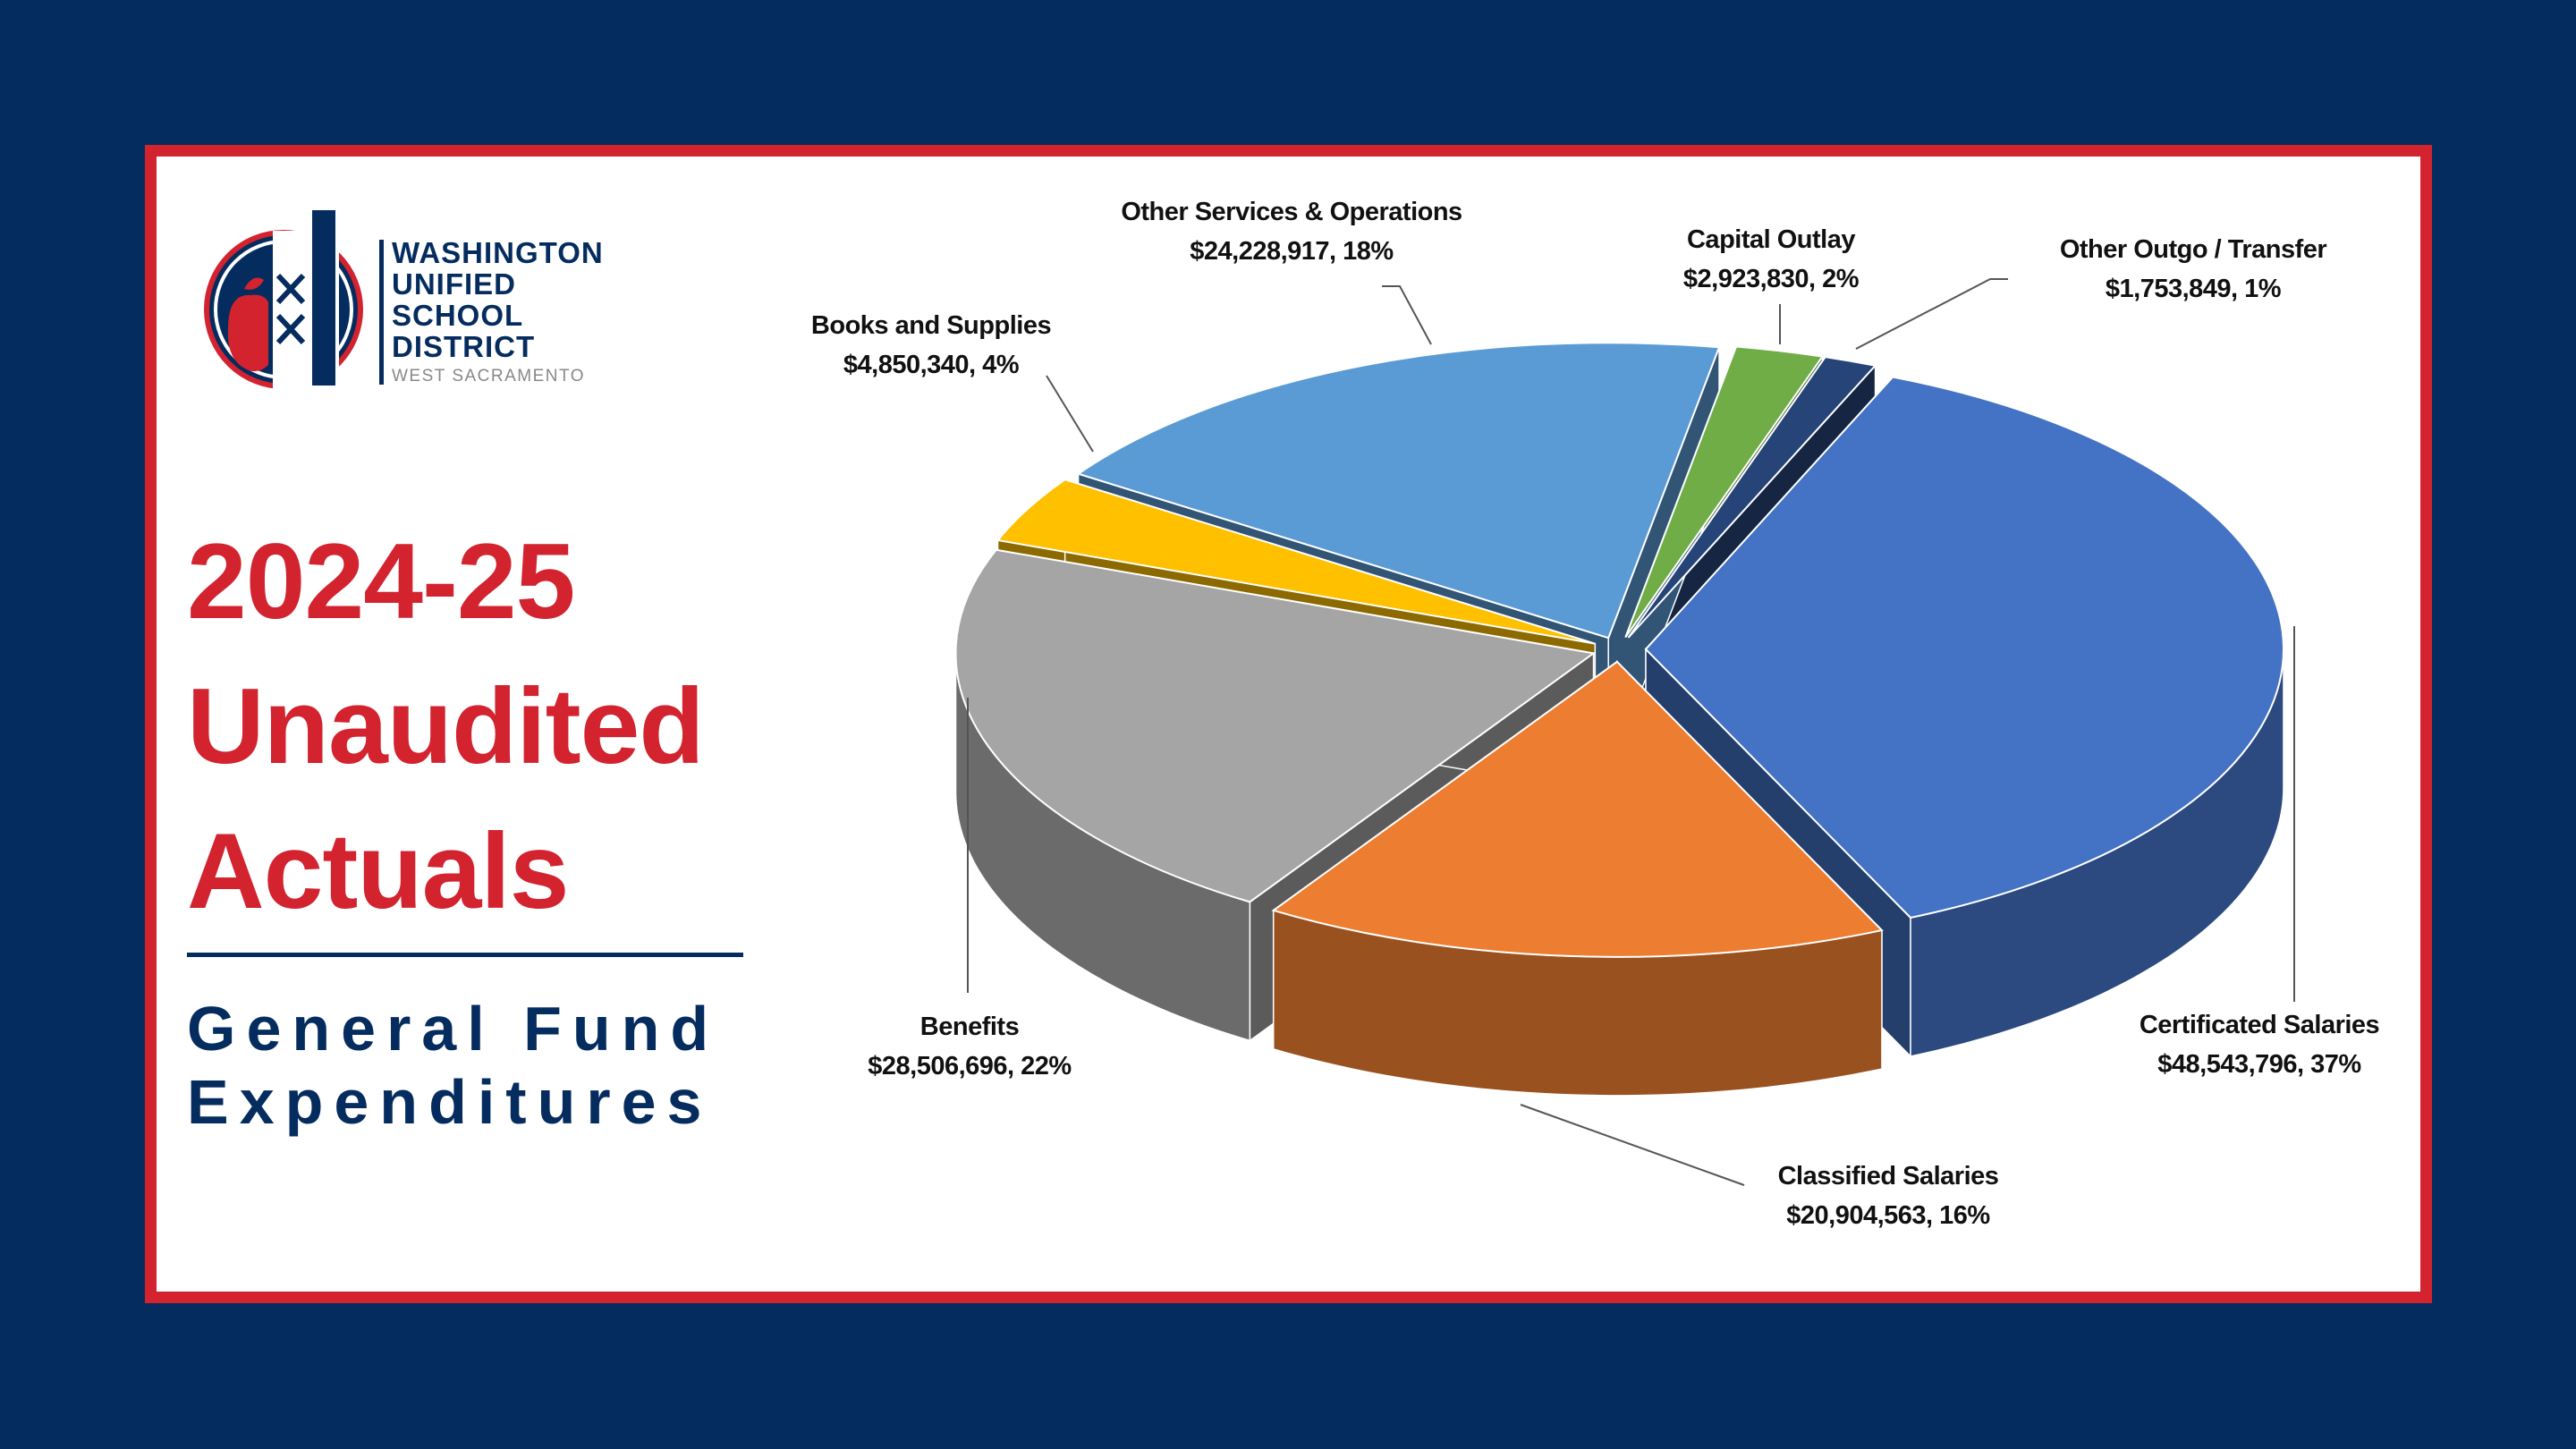  Describe the element at coordinates (2259, 1064) in the screenshot. I see `slice-value: $48,543,796, 37%` at that location.